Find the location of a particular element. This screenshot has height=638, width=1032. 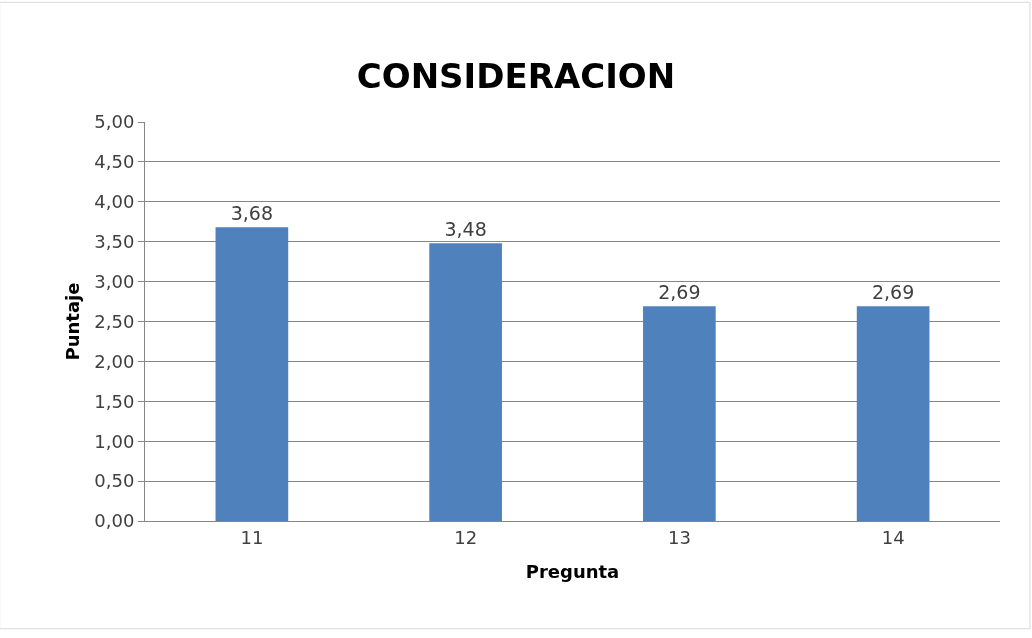

y-tick-label: 3,00 is located at coordinates (114, 281).